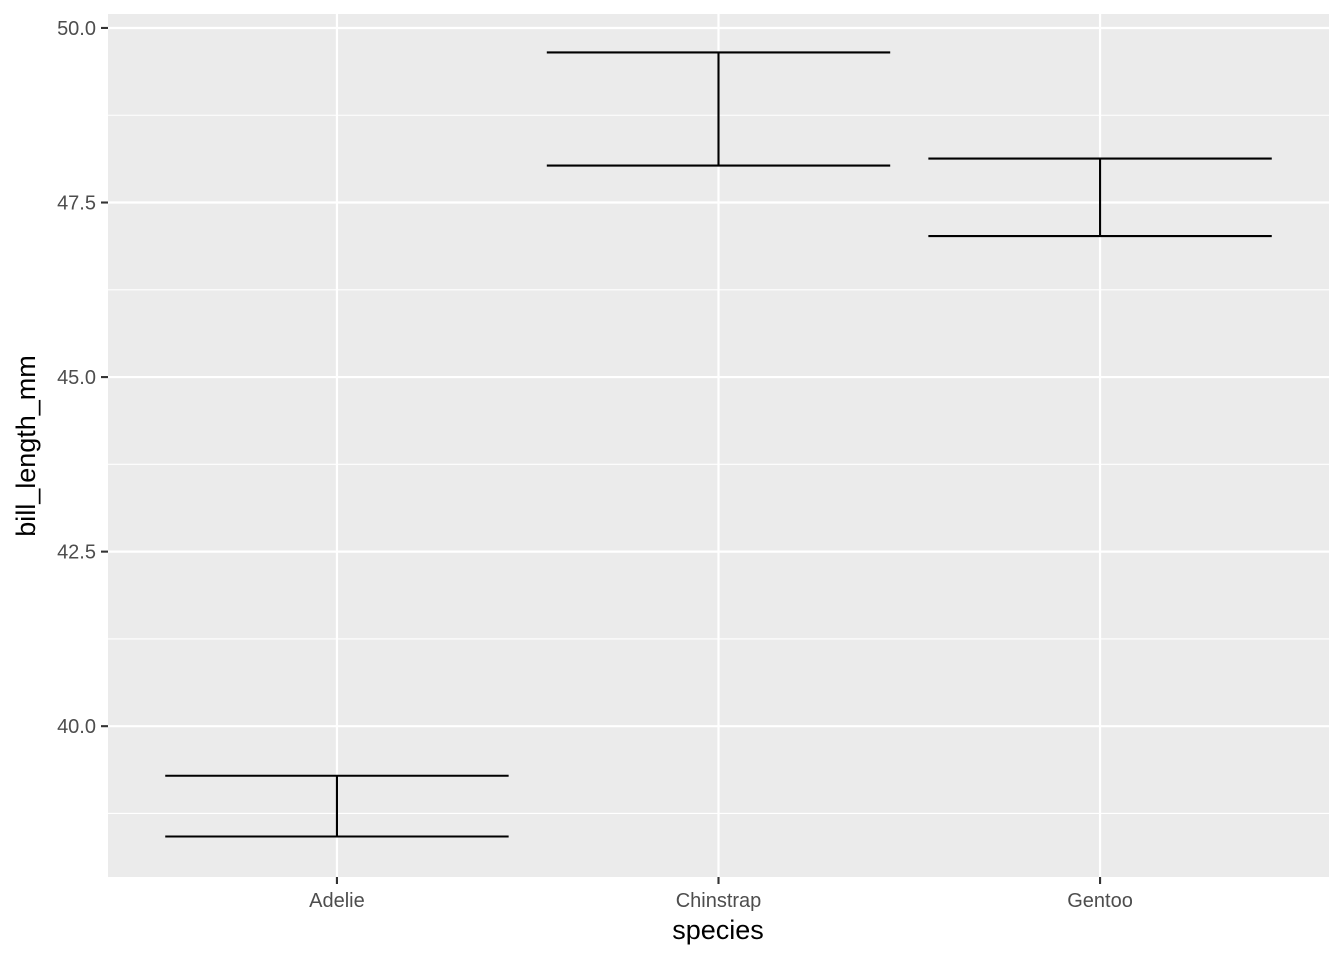 The width and height of the screenshot is (1344, 960). What do you see at coordinates (76, 553) in the screenshot?
I see `y-tick-label: 42.5` at bounding box center [76, 553].